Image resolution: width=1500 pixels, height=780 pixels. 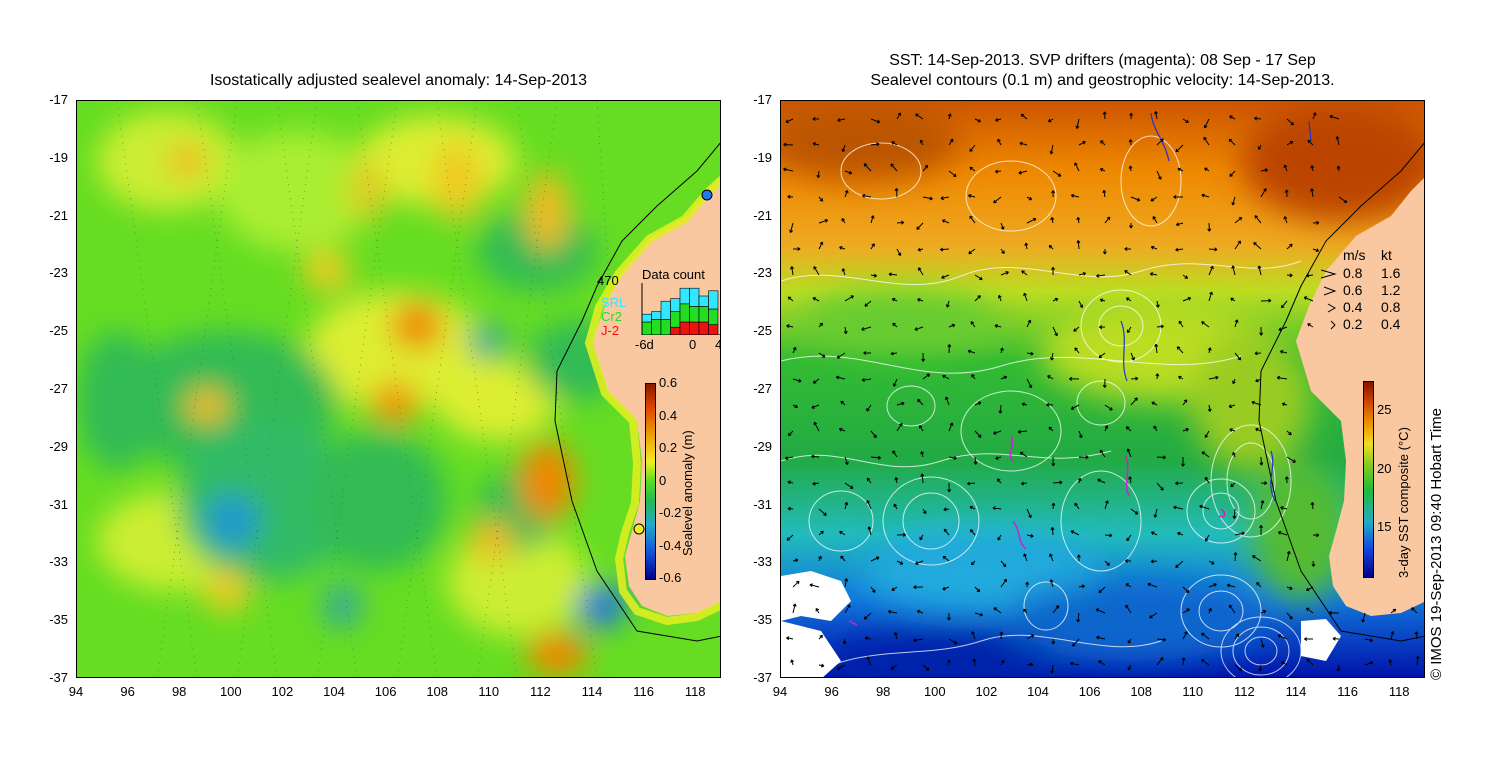 I want to click on right-ytick: -25, so click(x=762, y=331).